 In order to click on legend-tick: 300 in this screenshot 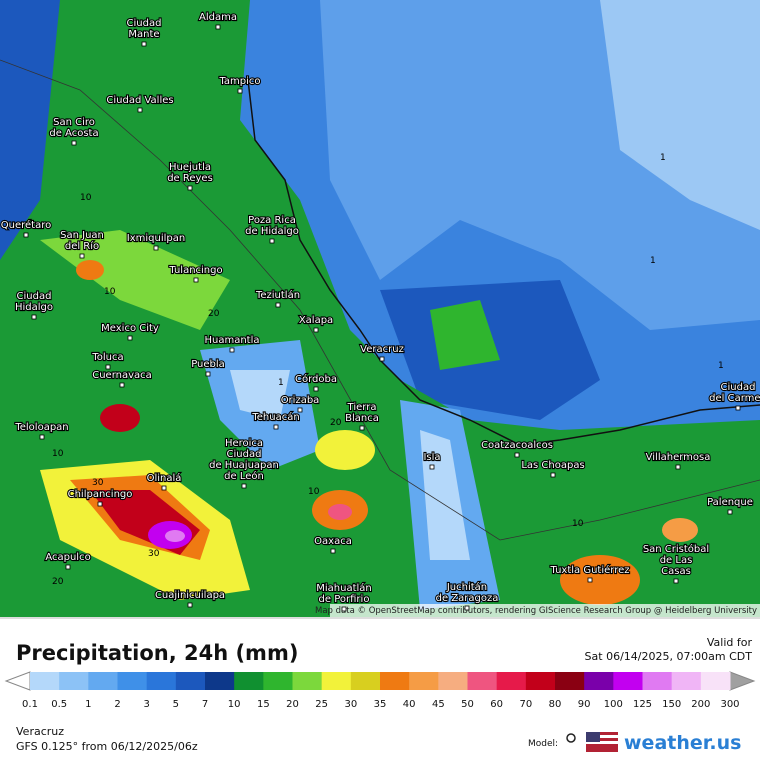, I will do `click(729, 704)`.